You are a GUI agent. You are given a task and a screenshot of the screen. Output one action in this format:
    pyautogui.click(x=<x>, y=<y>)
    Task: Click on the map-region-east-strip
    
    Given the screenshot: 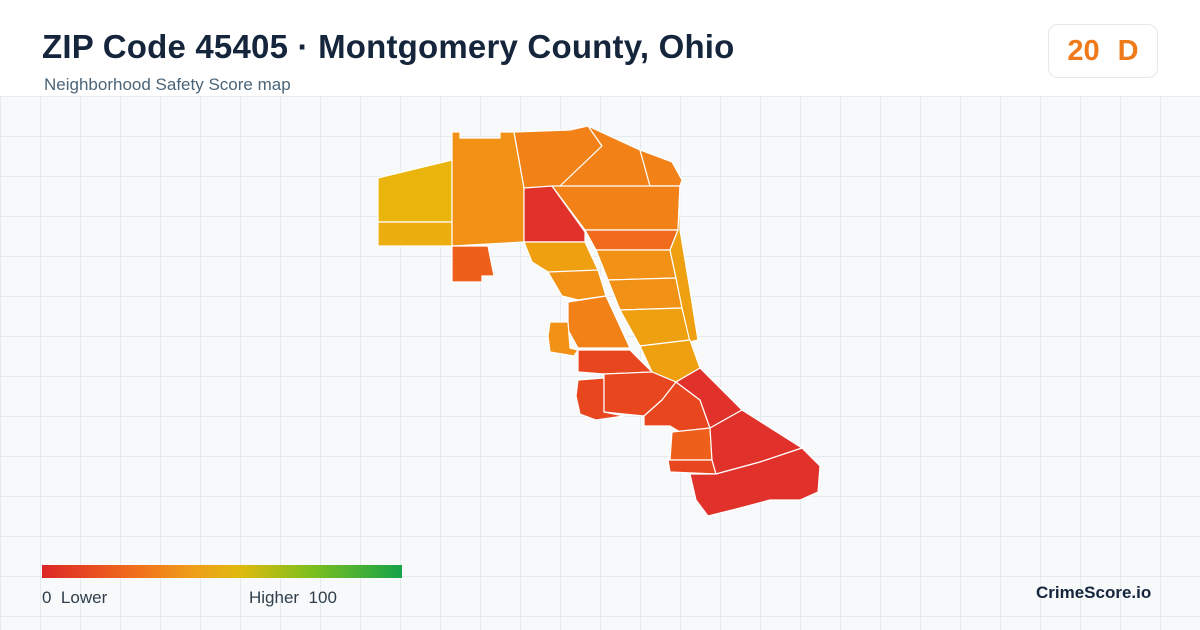 What is the action you would take?
    pyautogui.click(x=684, y=264)
    